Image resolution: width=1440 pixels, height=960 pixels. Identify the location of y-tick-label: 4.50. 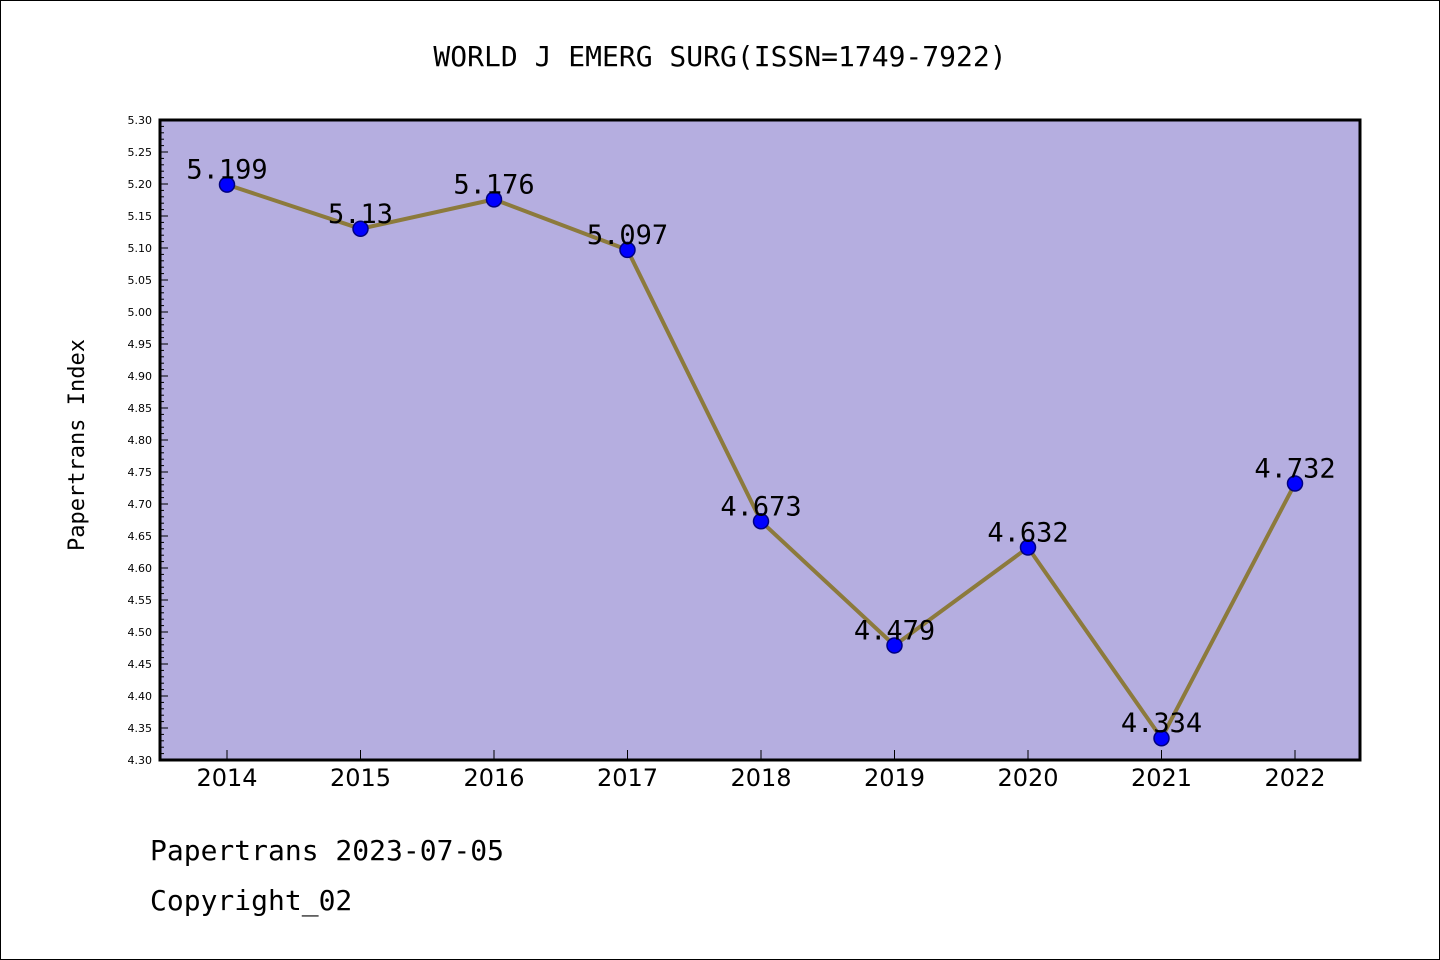
(140, 632).